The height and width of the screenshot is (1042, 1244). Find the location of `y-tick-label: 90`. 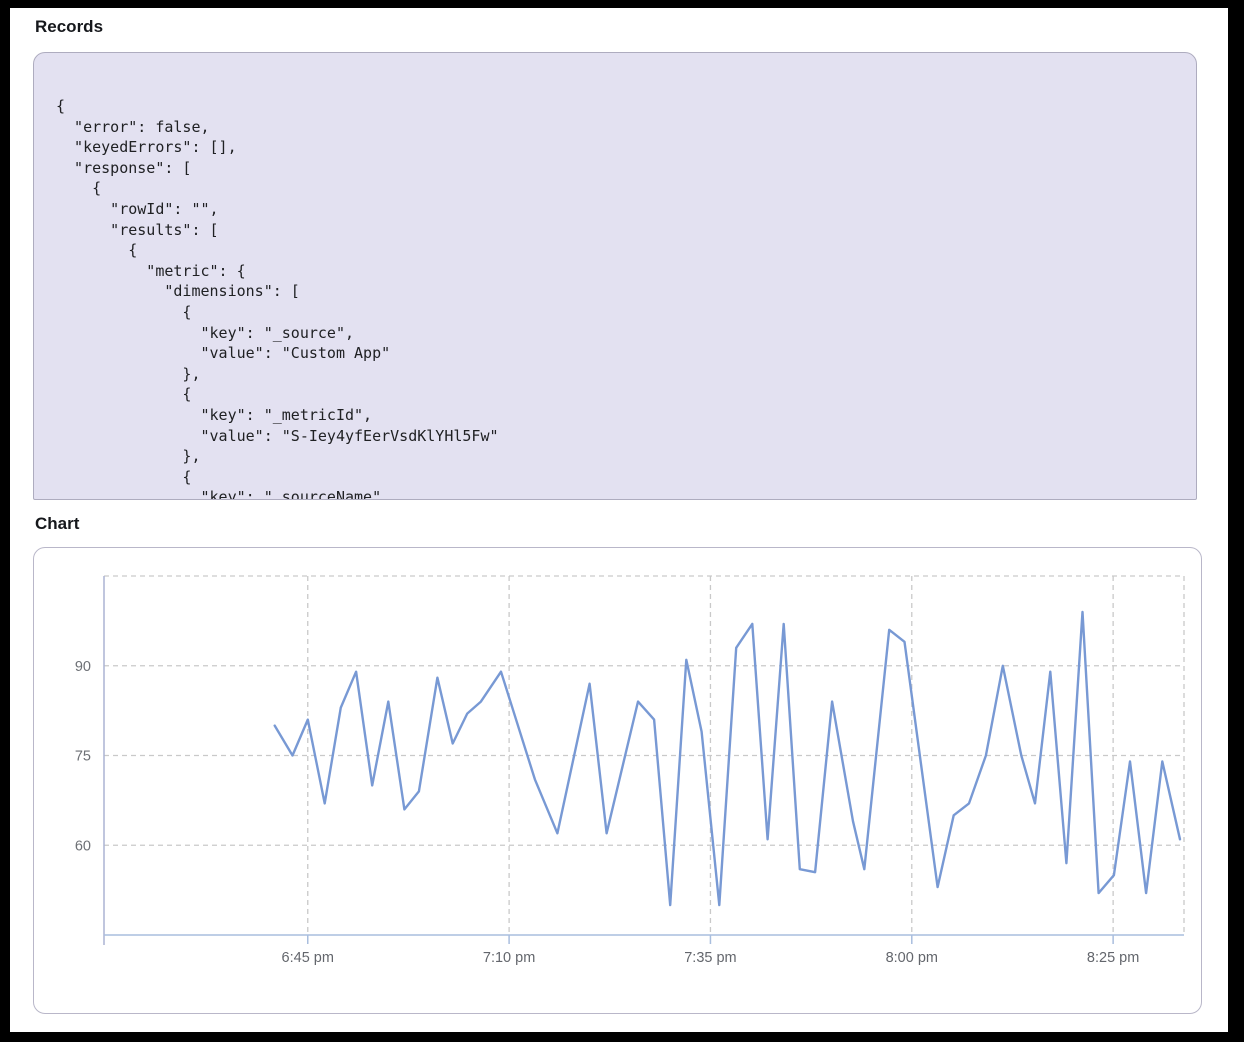

y-tick-label: 90 is located at coordinates (83, 667).